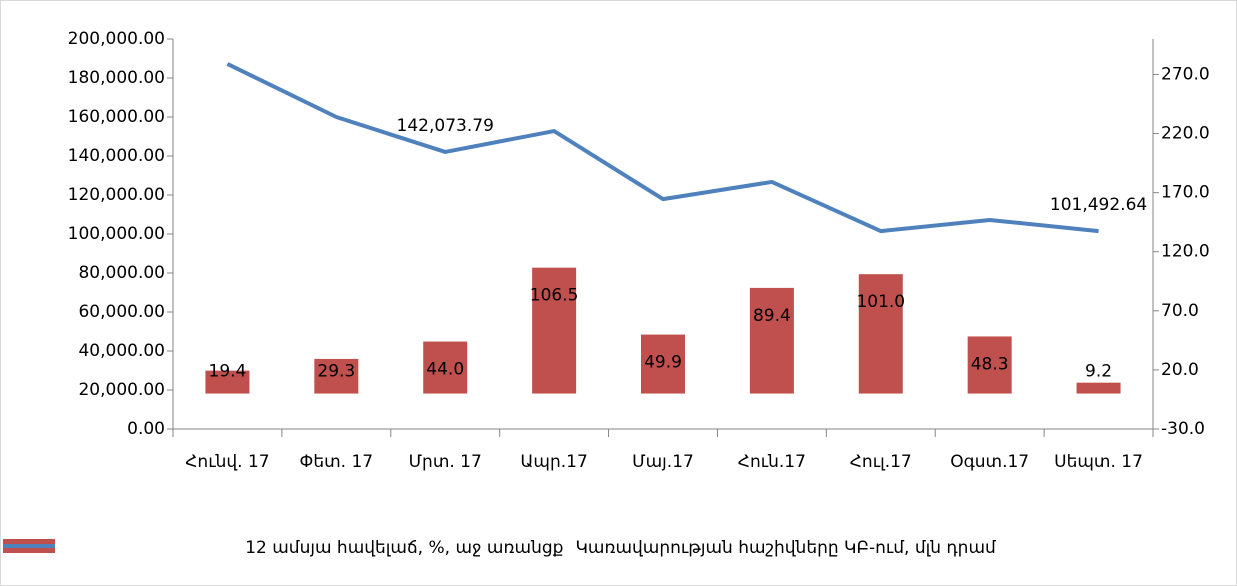 The height and width of the screenshot is (586, 1237). Describe the element at coordinates (663, 462) in the screenshot. I see `x-tick-label: Մայ.17` at that location.